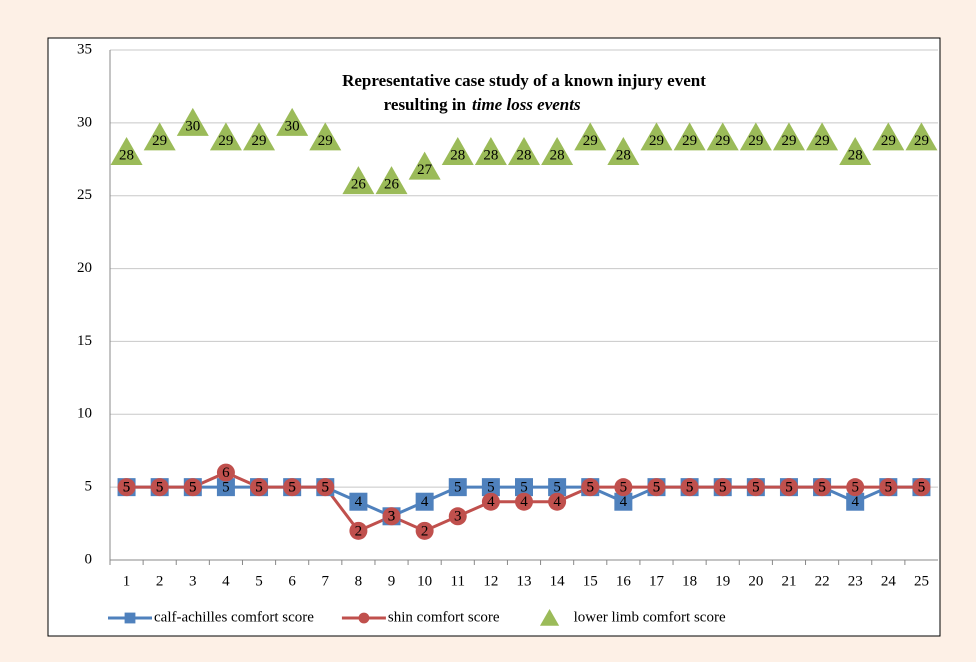  I want to click on data-label: 6, so click(226, 473).